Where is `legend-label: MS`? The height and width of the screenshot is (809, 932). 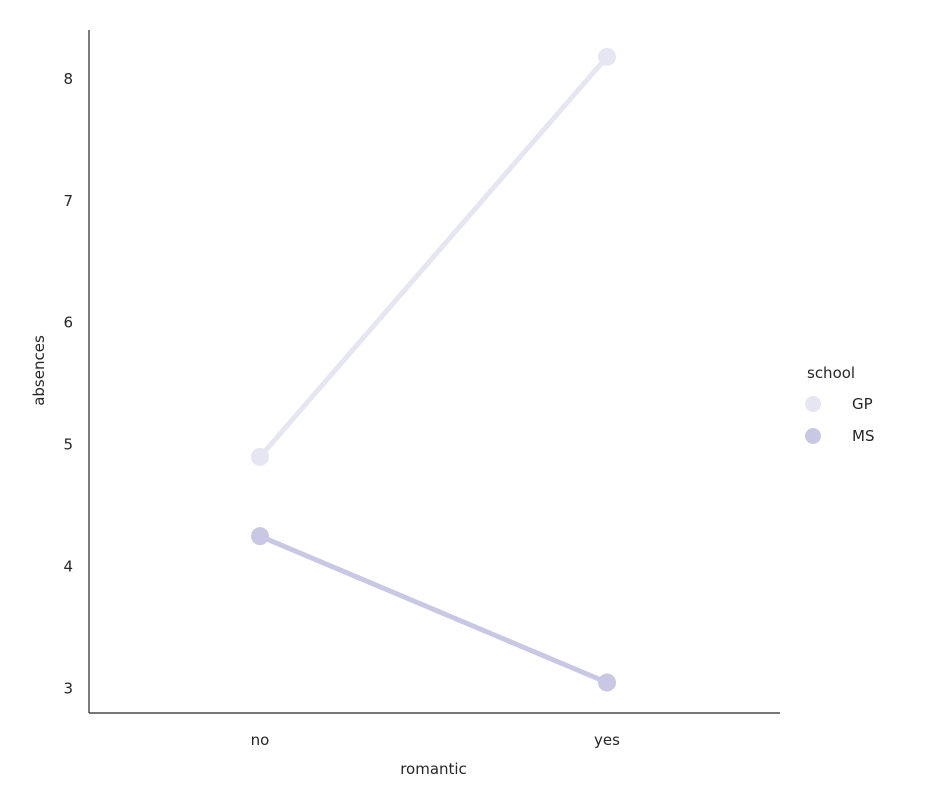 legend-label: MS is located at coordinates (863, 436).